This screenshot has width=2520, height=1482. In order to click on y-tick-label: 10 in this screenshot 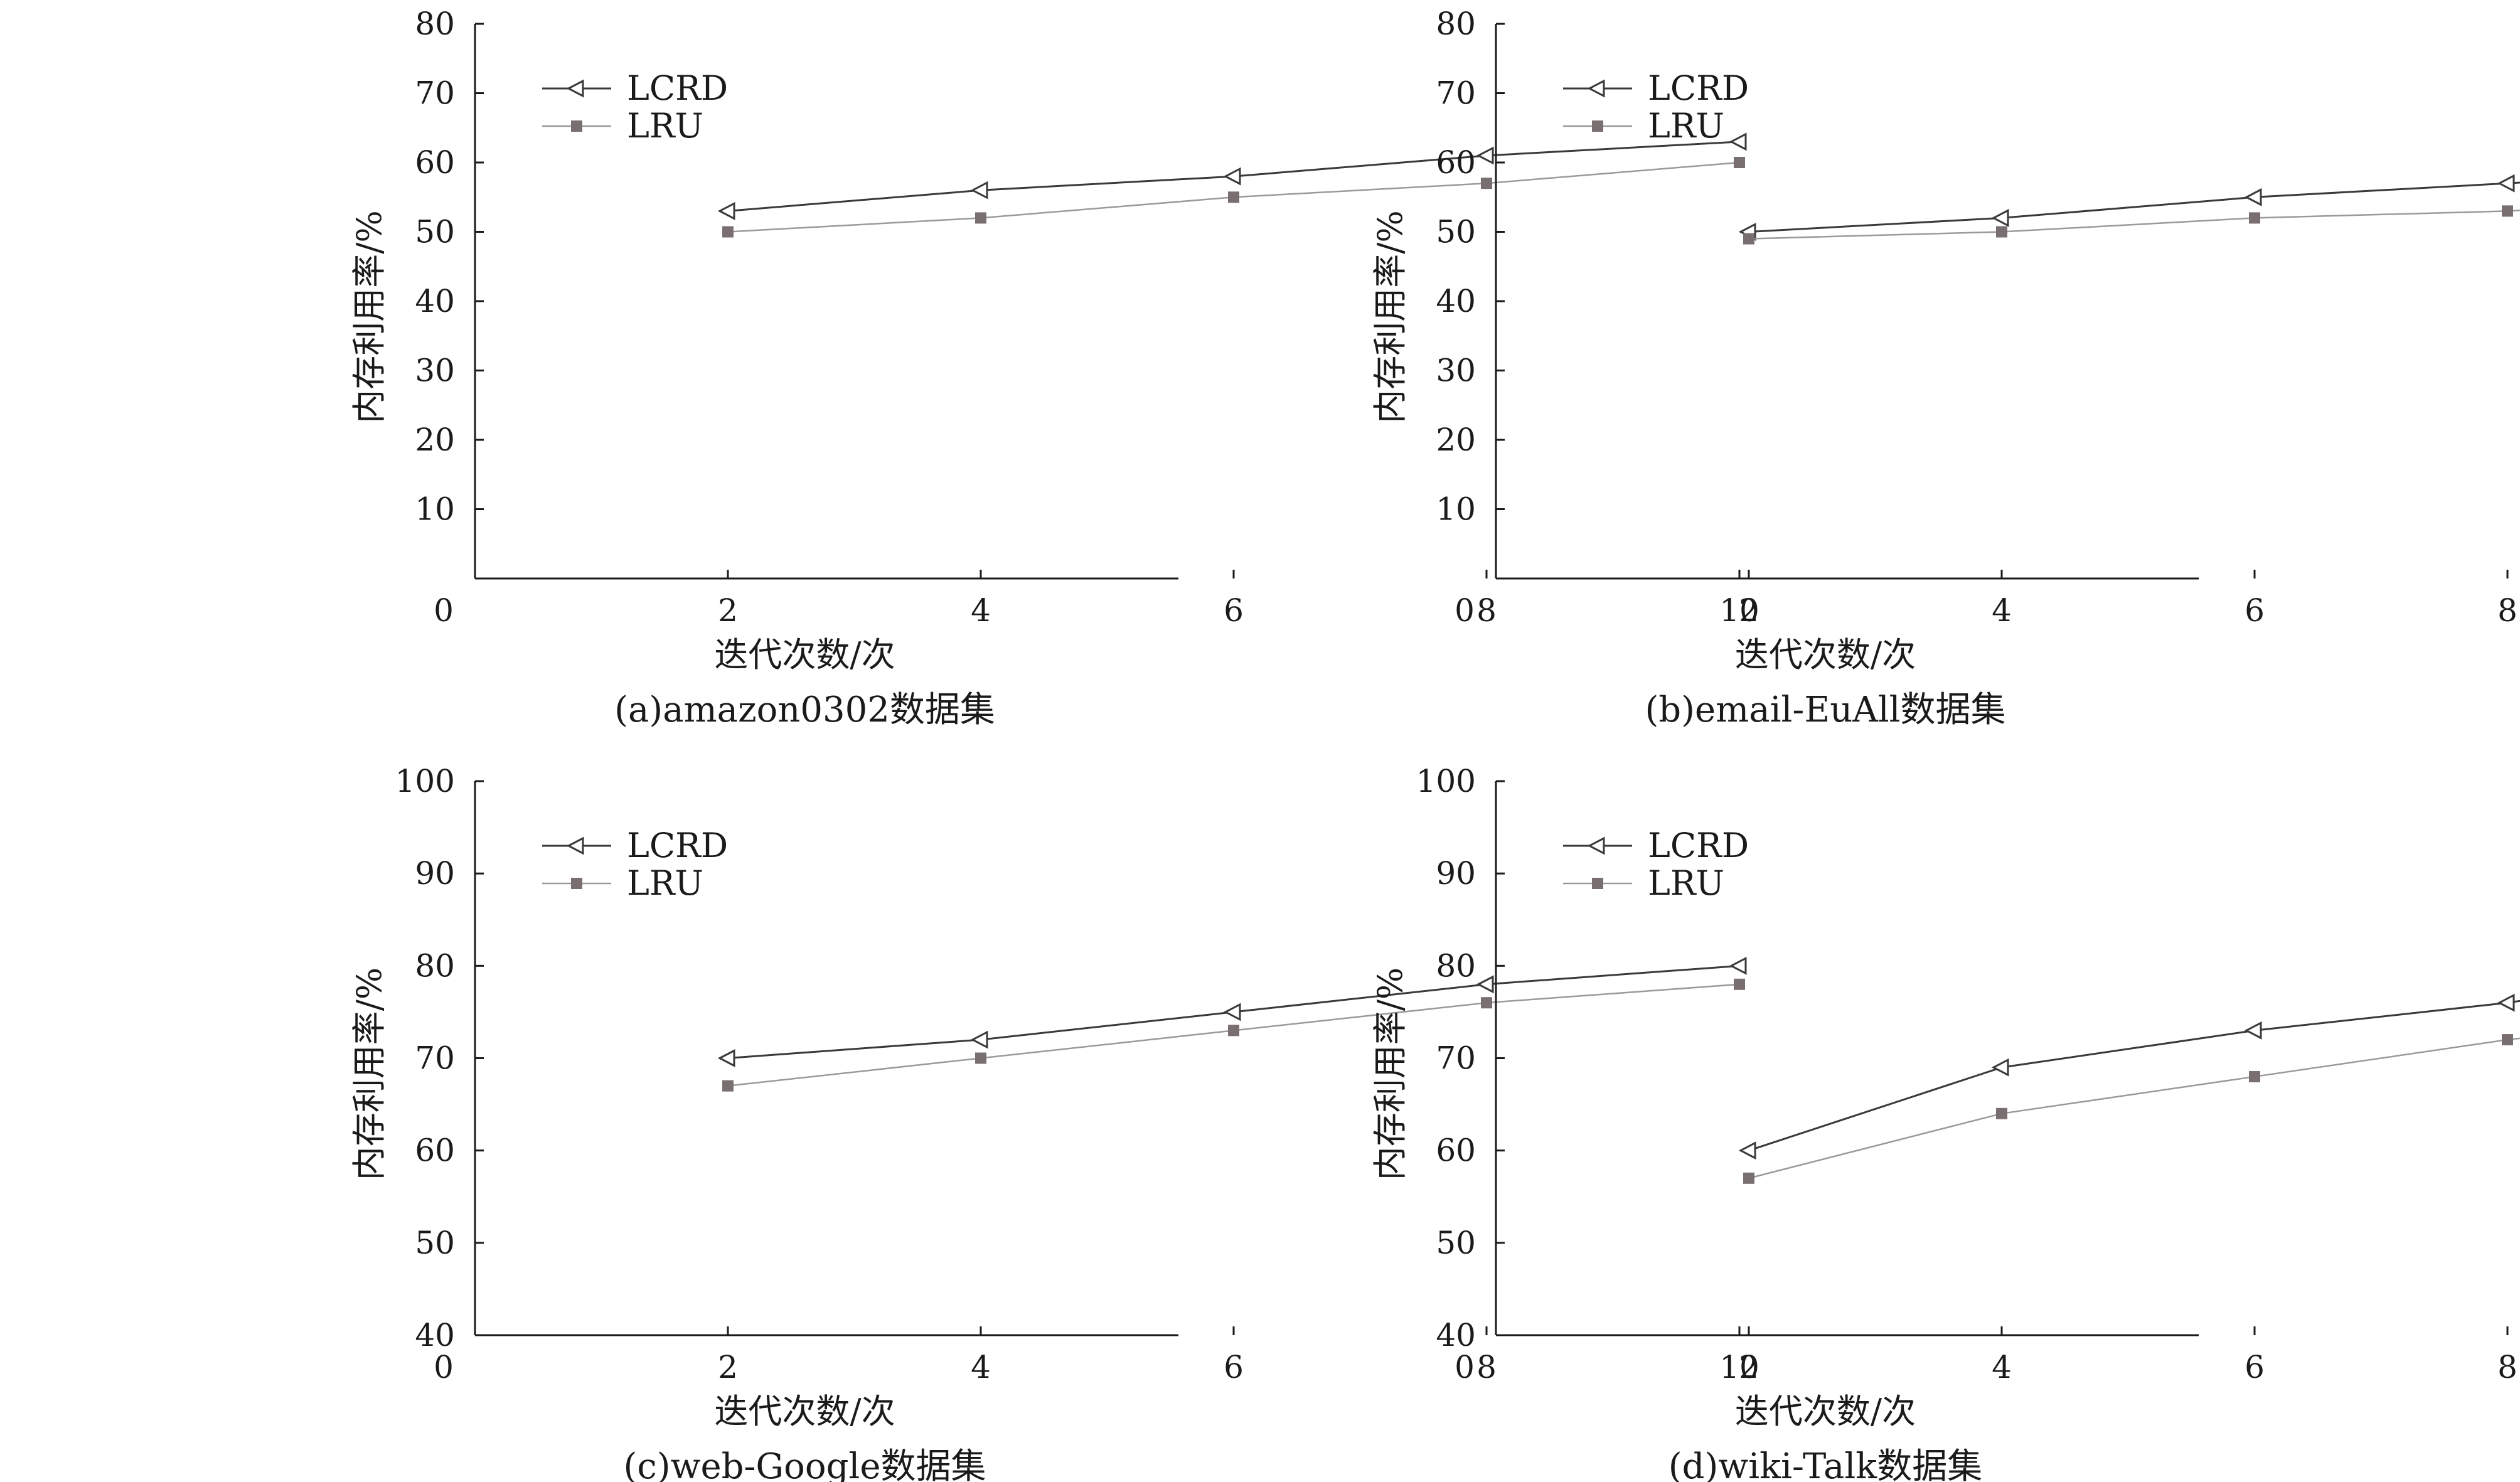, I will do `click(1456, 510)`.